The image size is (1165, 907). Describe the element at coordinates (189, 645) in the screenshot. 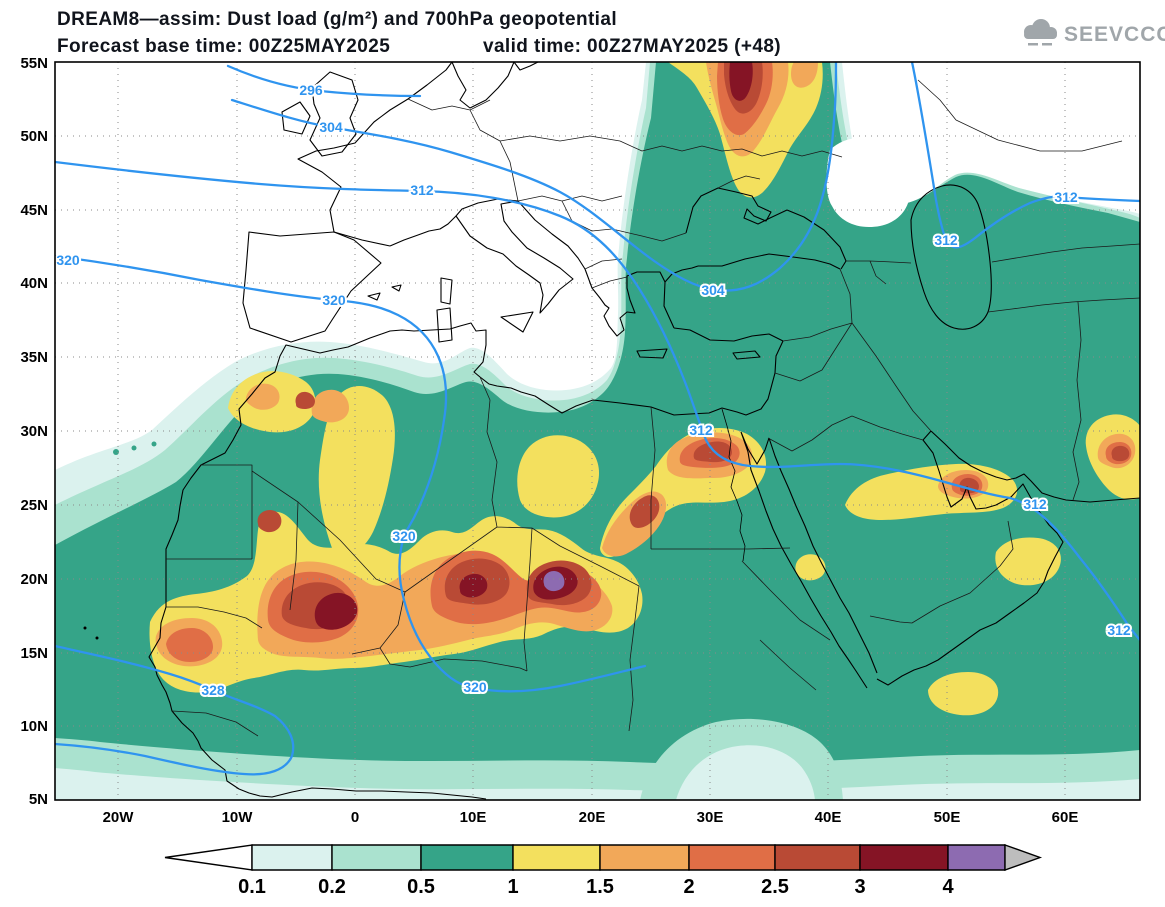

I see `senegal-terracotta` at that location.